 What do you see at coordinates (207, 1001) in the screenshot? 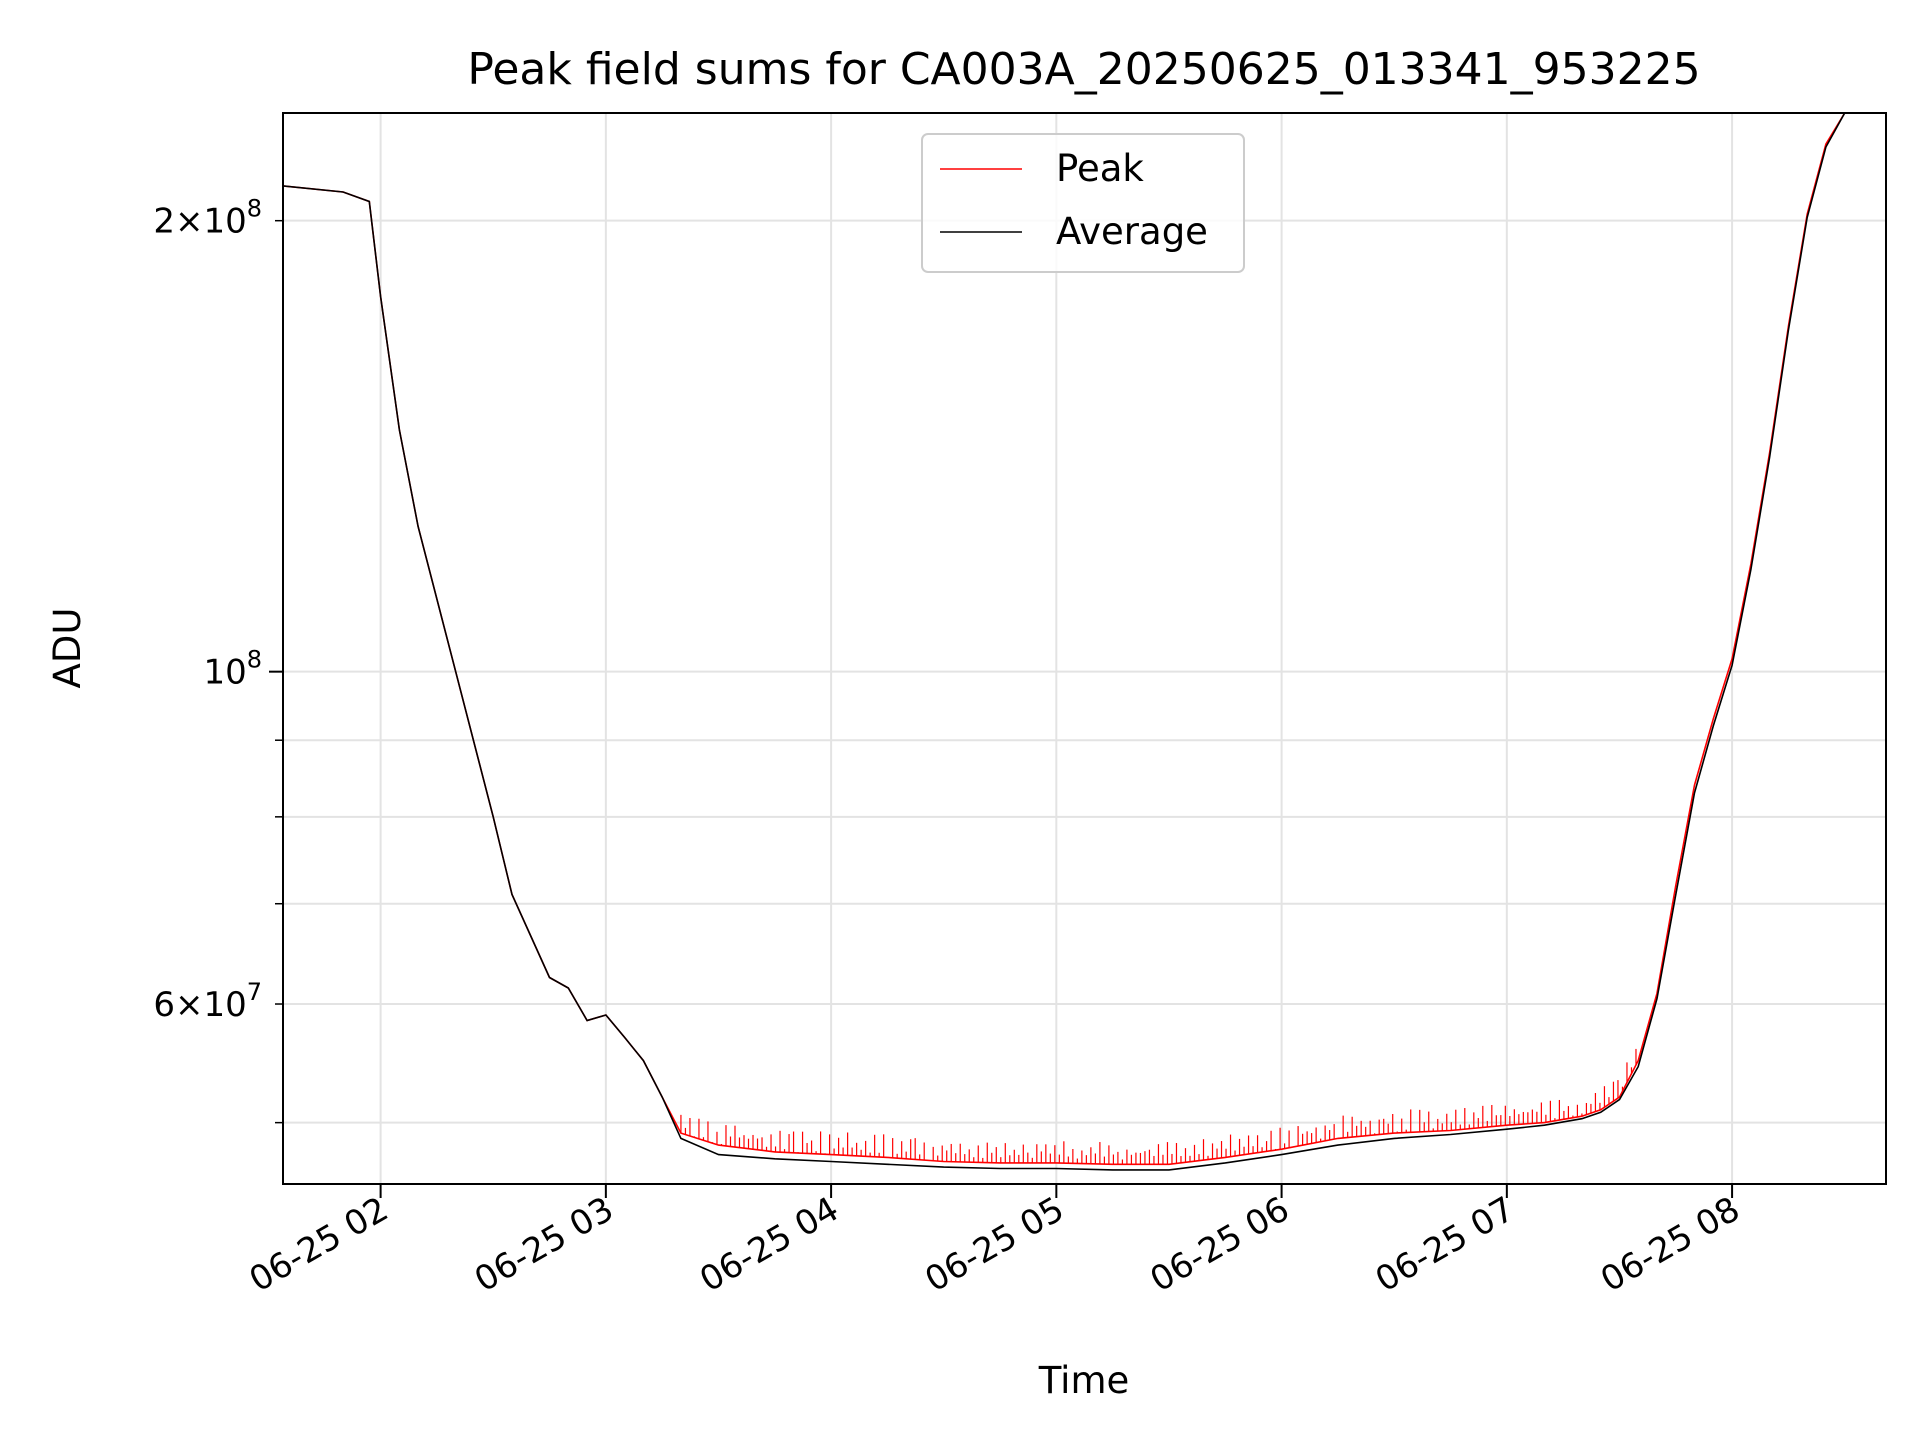
I see `y-tick-label-minor: 6×107` at bounding box center [207, 1001].